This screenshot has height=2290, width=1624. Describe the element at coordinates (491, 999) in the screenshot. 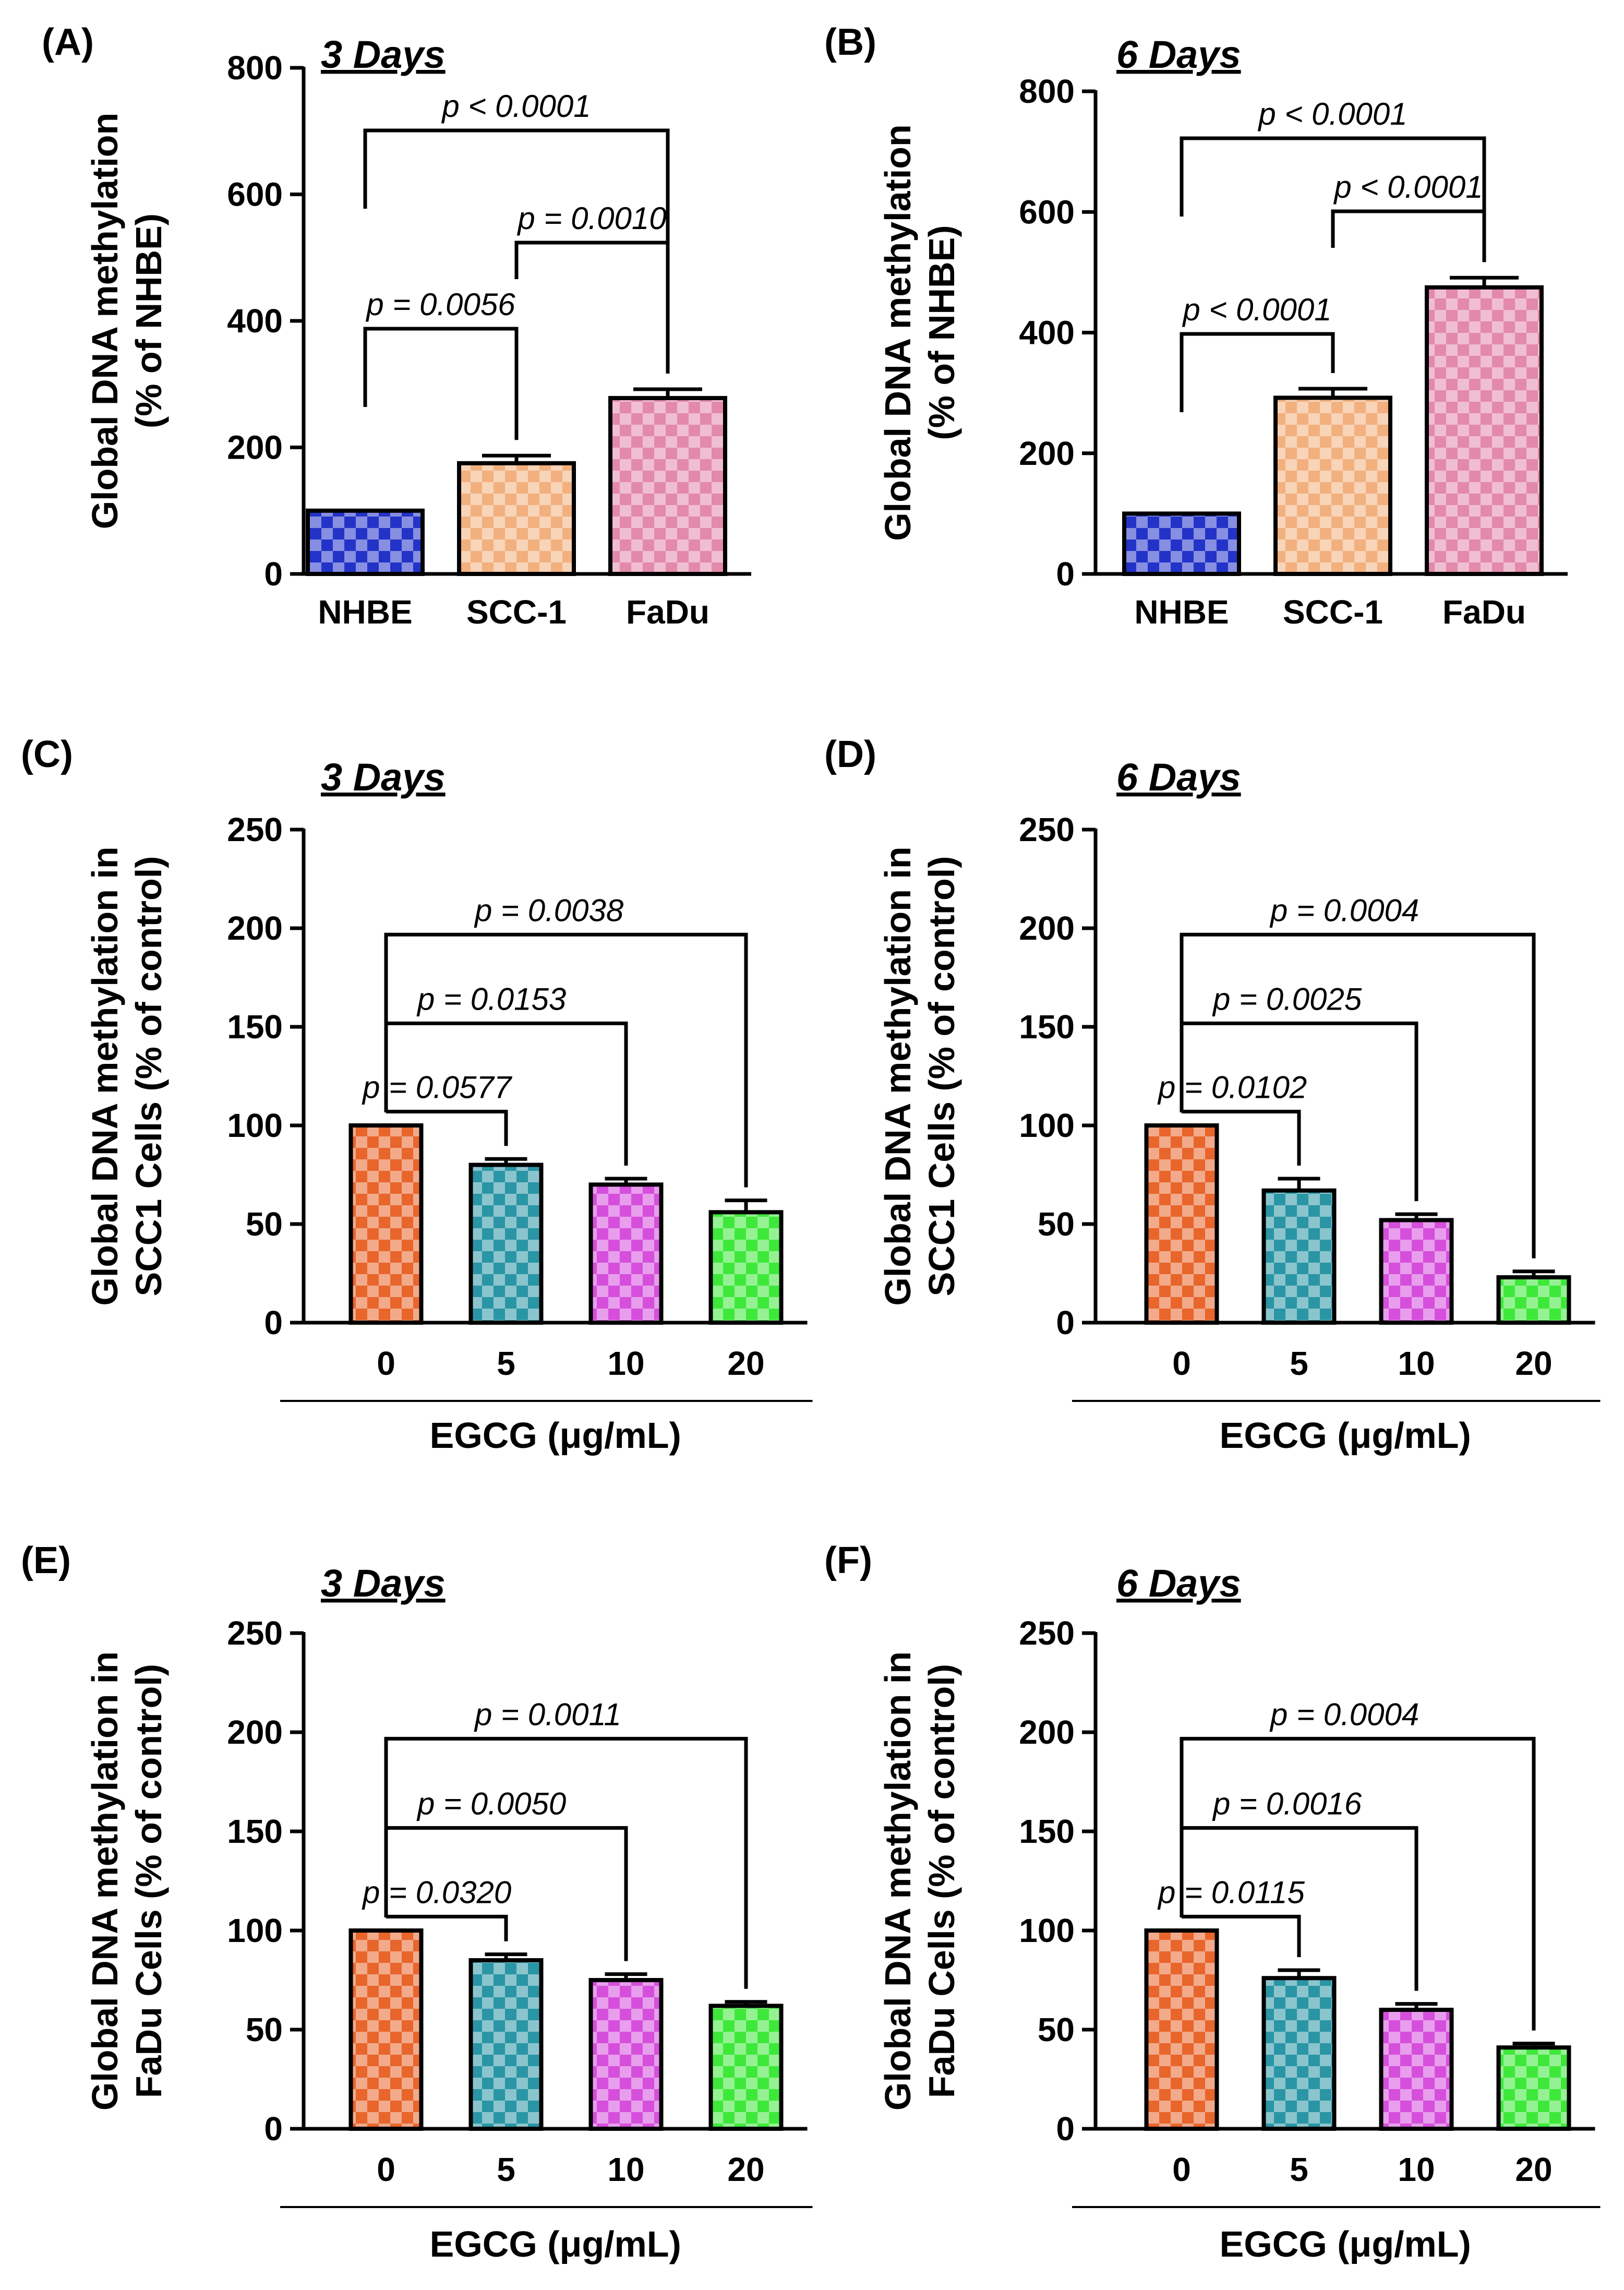

I see `p-value-label: p = 0.0153` at that location.